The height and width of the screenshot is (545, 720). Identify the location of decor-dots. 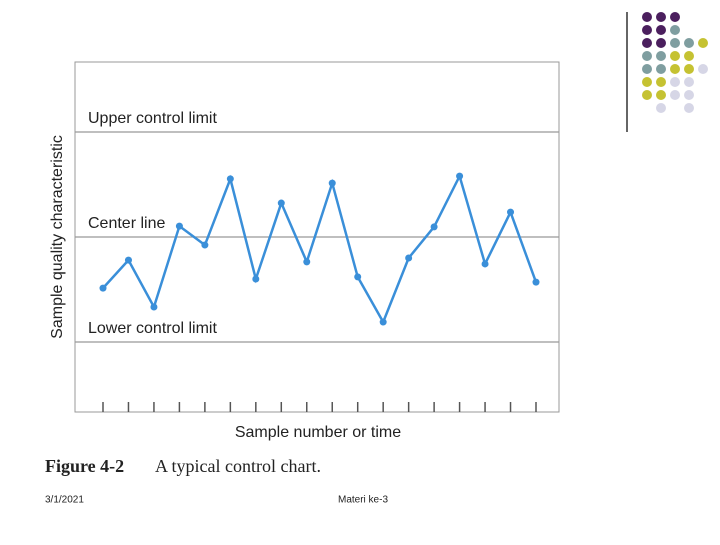
(675, 62).